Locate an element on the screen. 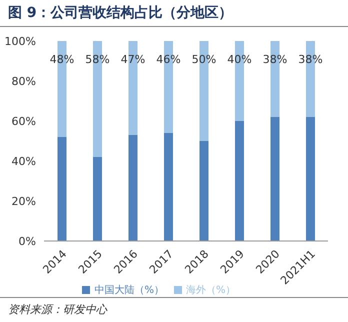  y-tick-label: 80% is located at coordinates (24, 81).